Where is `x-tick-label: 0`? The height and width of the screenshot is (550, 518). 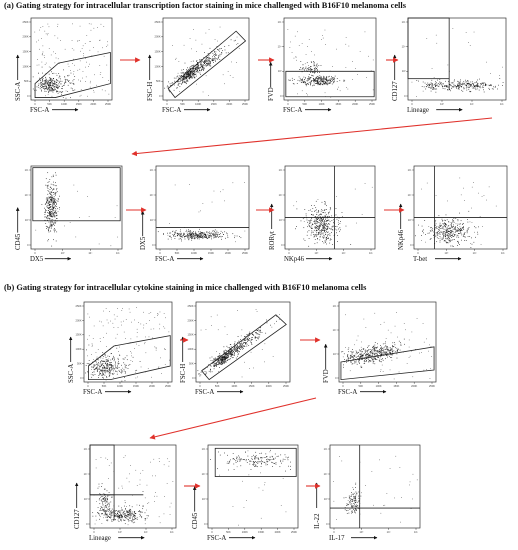
x-tick-label: 0 is located at coordinates (160, 253).